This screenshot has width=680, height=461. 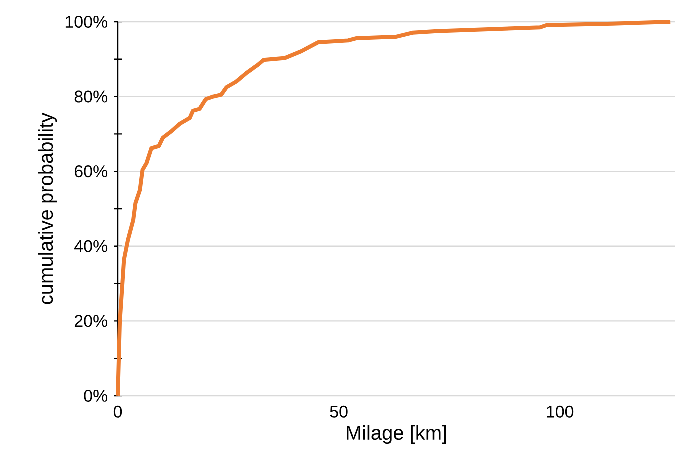 What do you see at coordinates (96, 396) in the screenshot?
I see `y-tick-label: 0%` at bounding box center [96, 396].